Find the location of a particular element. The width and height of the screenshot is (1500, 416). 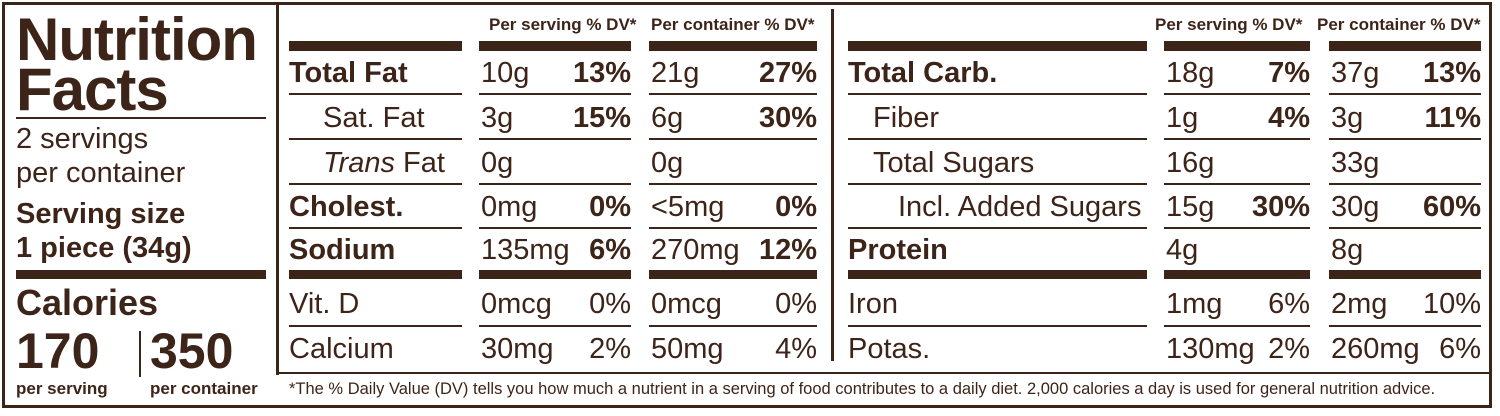

serving-amount: 3g is located at coordinates (497, 118).